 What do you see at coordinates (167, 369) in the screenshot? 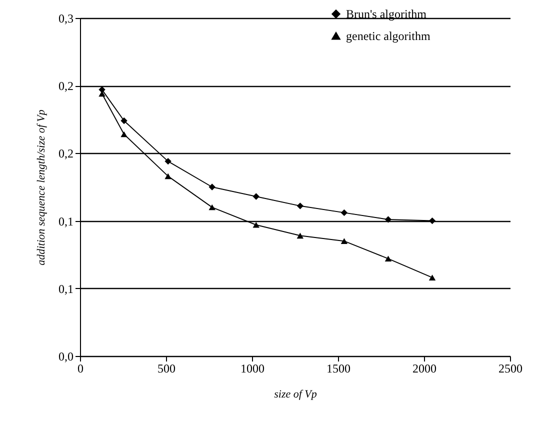
I see `x-tick-label: 500` at bounding box center [167, 369].